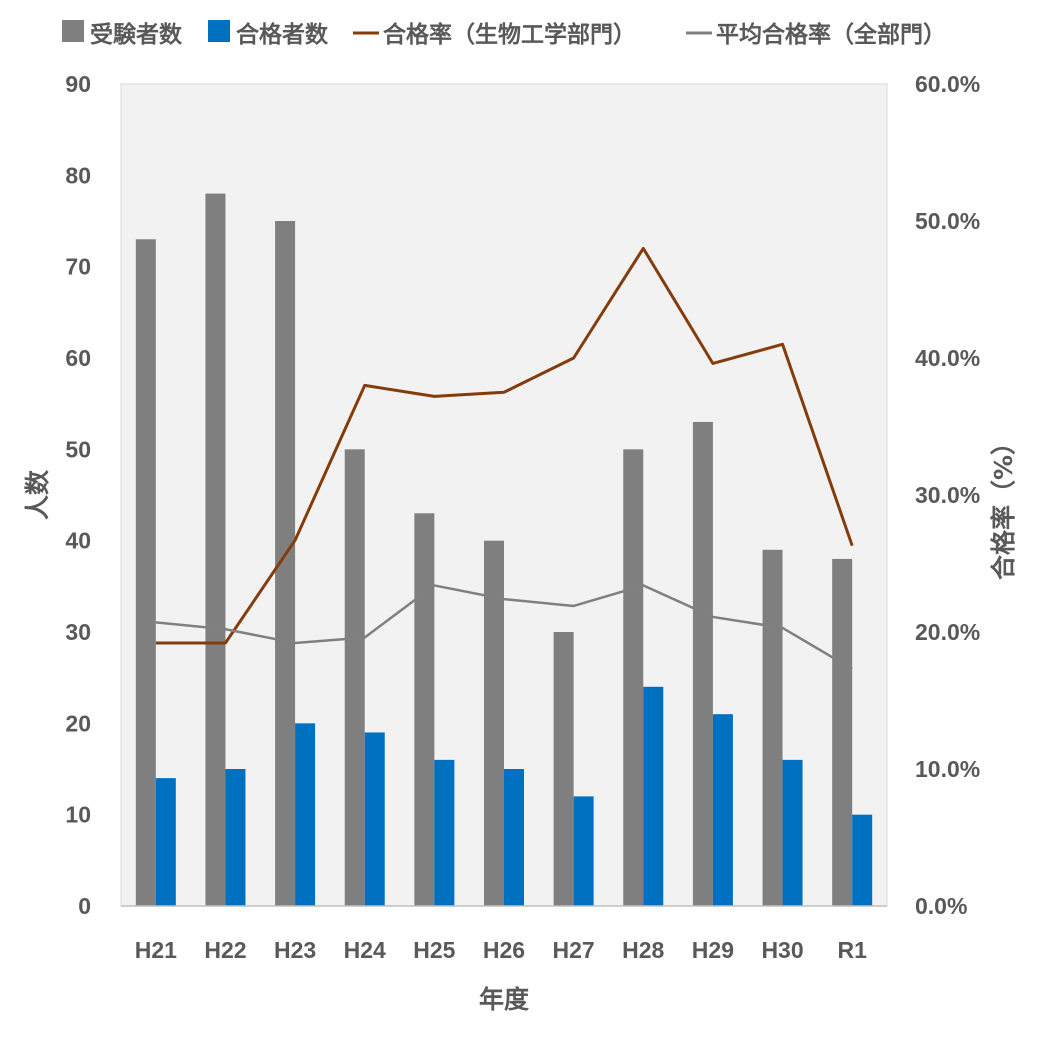  Describe the element at coordinates (282, 34) in the screenshot. I see `legend-label: 合格者数` at that location.